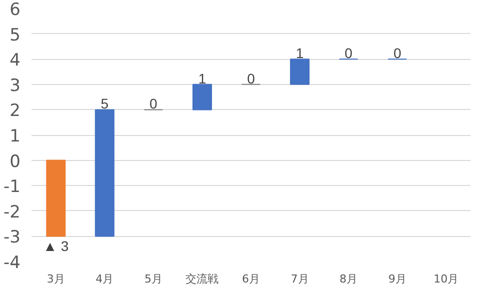 Image resolution: width=480 pixels, height=288 pixels. Describe the element at coordinates (15, 136) in the screenshot. I see `y-tick-label: 1` at that location.